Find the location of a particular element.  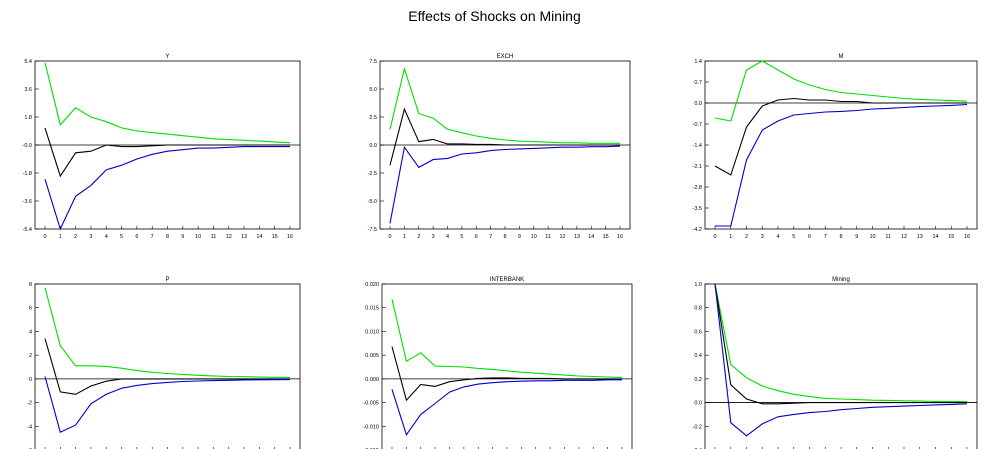

y-tick-label: -4.2 is located at coordinates (697, 230).